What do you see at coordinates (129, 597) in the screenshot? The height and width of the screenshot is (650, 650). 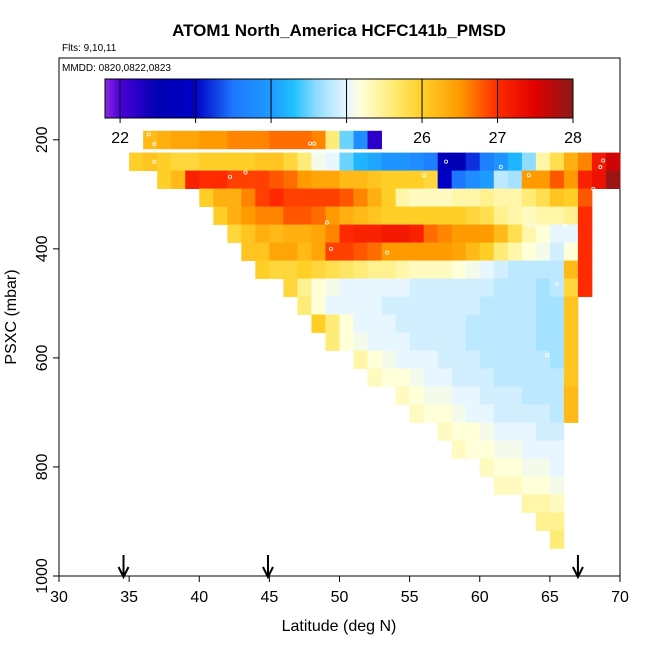 I see `x-tick-label-35: 35` at bounding box center [129, 597].